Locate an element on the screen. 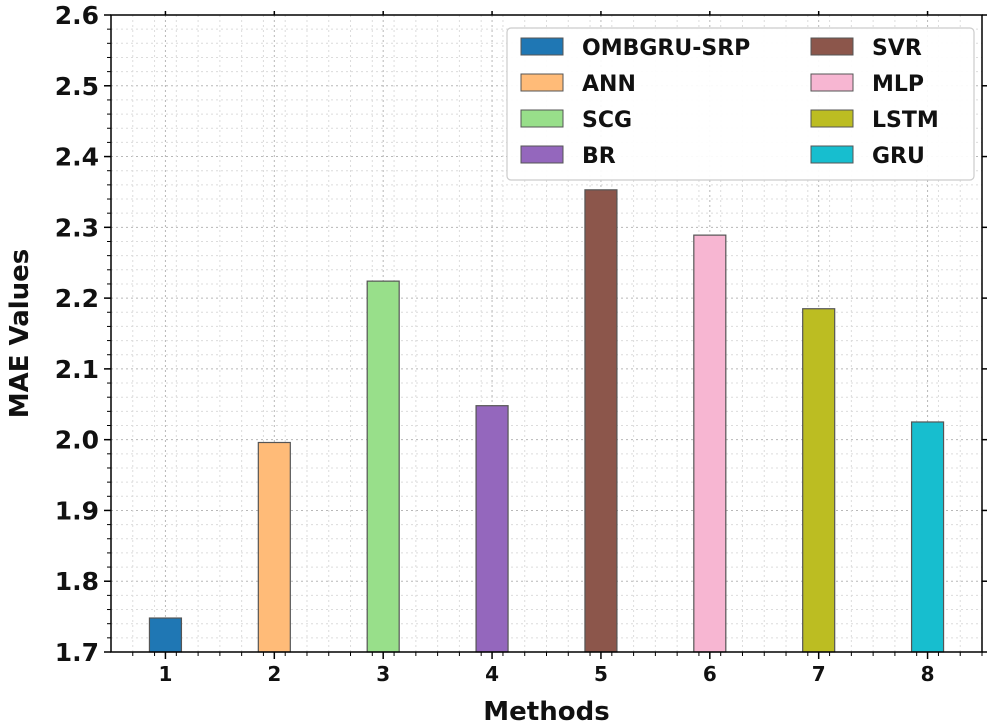 The height and width of the screenshot is (725, 995). y-tick-label: 1.7 is located at coordinates (77, 652).